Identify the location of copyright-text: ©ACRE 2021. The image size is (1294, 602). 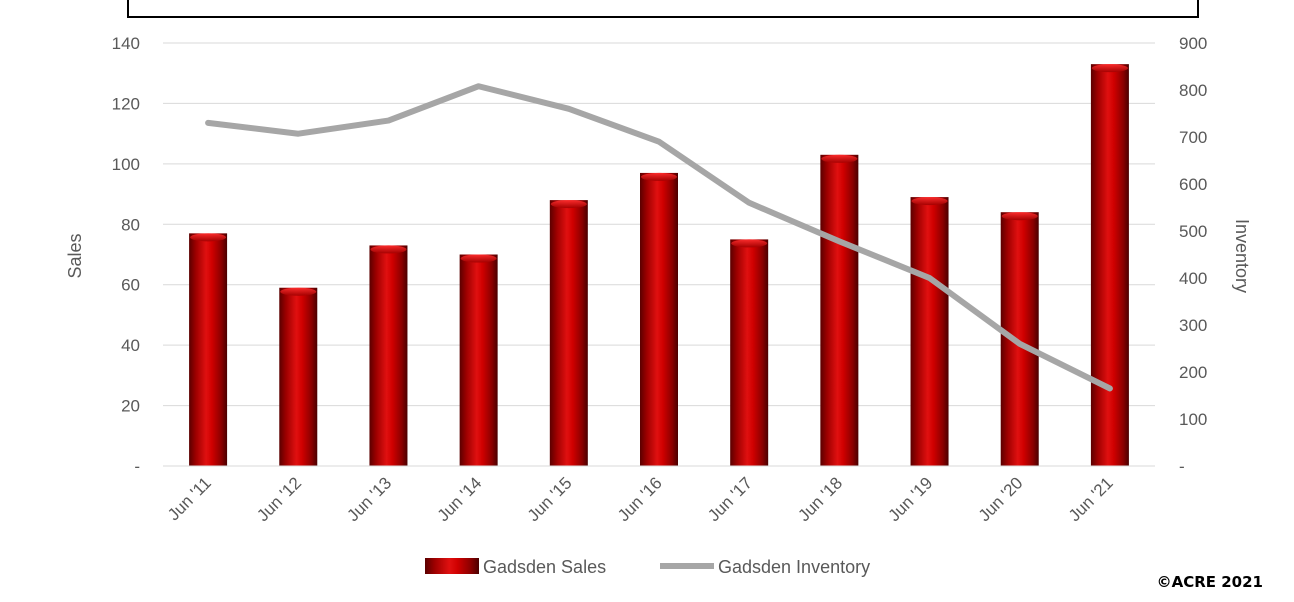
(1210, 582).